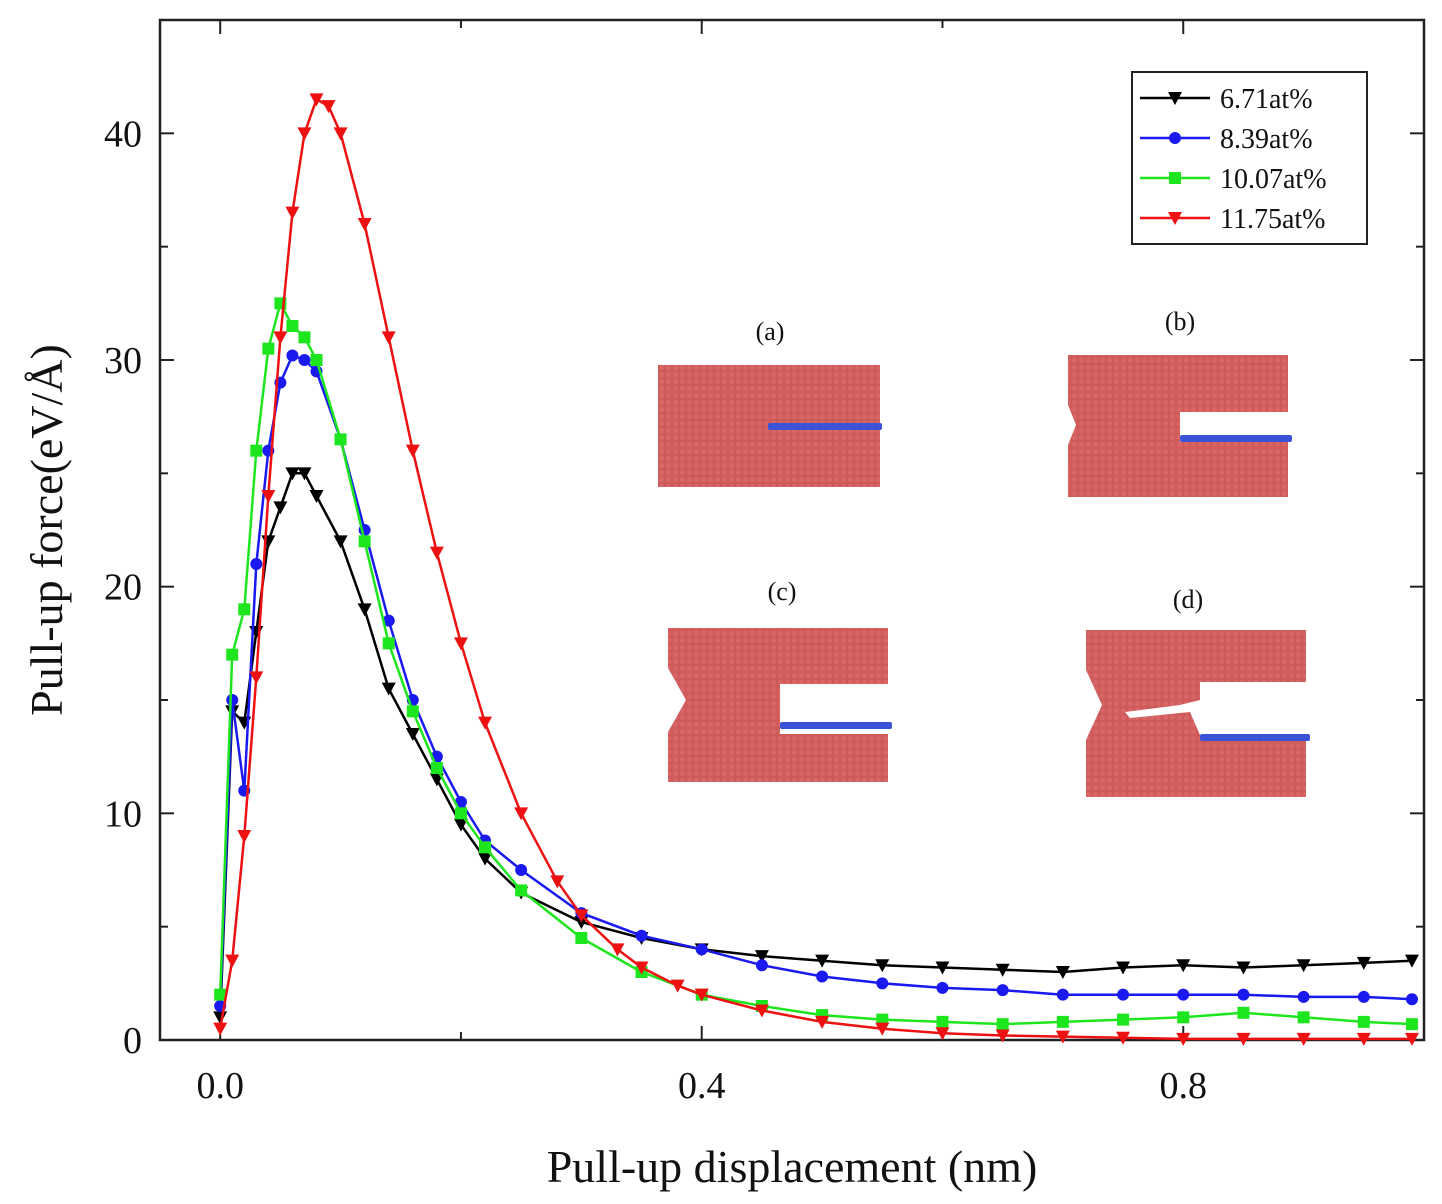 Image resolution: width=1442 pixels, height=1204 pixels. What do you see at coordinates (1273, 219) in the screenshot?
I see `legend-label: 11.75at%` at bounding box center [1273, 219].